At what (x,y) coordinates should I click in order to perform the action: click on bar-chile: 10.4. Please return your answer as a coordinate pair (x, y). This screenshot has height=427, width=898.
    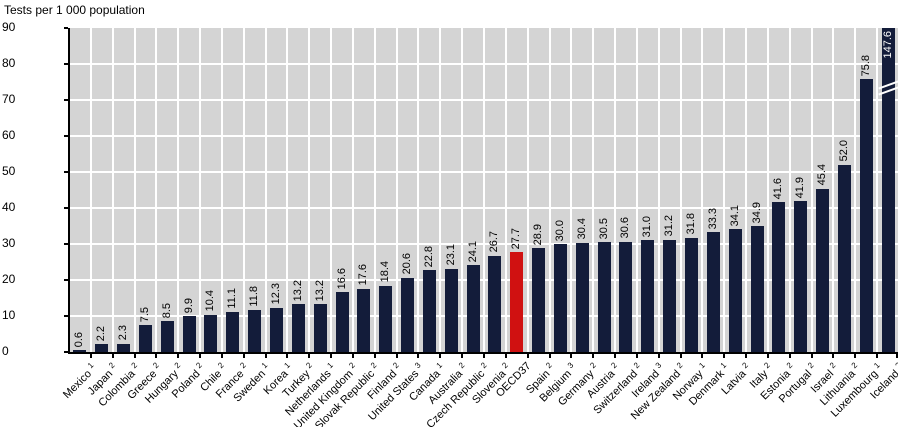
    Looking at the image, I should click on (211, 321).